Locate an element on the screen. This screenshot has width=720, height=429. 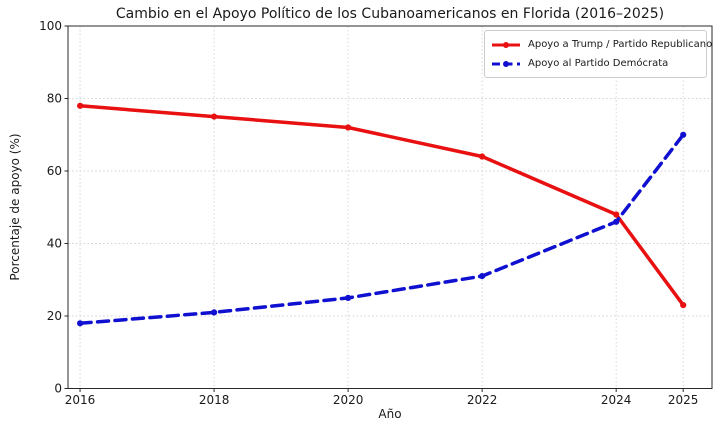
legend-label-republican: Apoyo a Trump / Partido Republicano is located at coordinates (620, 44).